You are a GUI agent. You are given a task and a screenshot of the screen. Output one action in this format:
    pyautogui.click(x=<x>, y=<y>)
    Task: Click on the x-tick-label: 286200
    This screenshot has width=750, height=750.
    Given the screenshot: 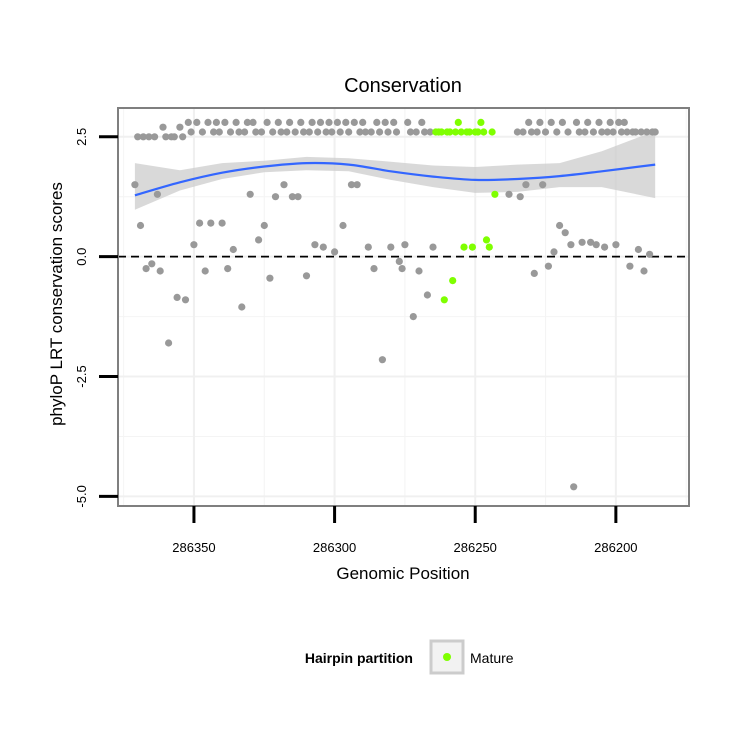 What is the action you would take?
    pyautogui.click(x=615, y=547)
    